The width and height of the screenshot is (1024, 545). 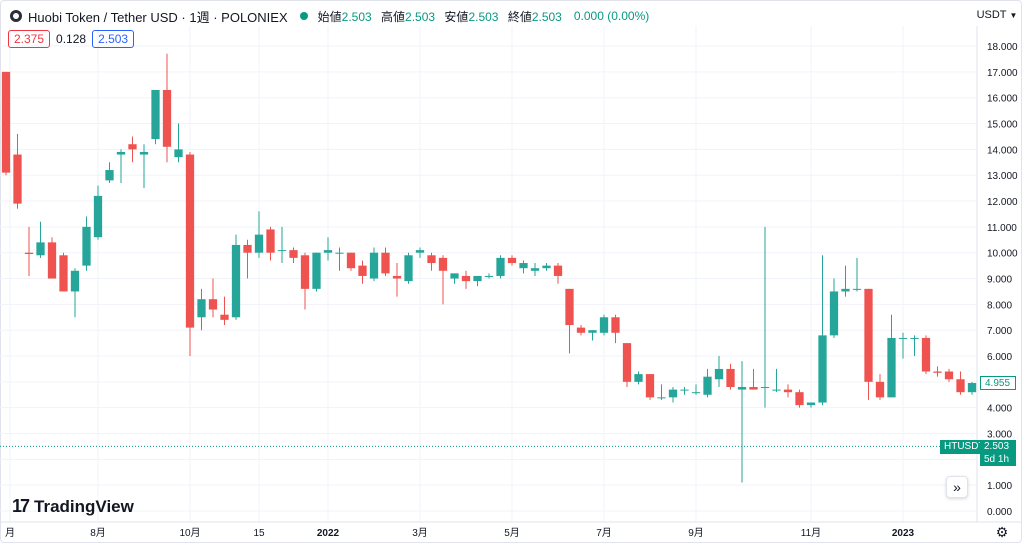 What do you see at coordinates (356, 16) in the screenshot?
I see `open-value: 2.503` at bounding box center [356, 16].